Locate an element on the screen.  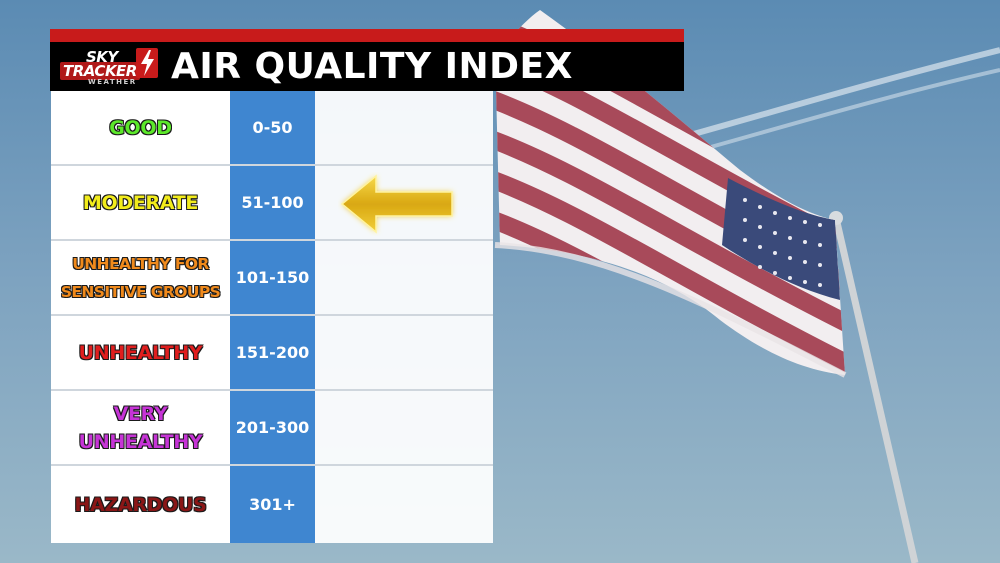
aqi-range-value: 301+ is located at coordinates (272, 504).